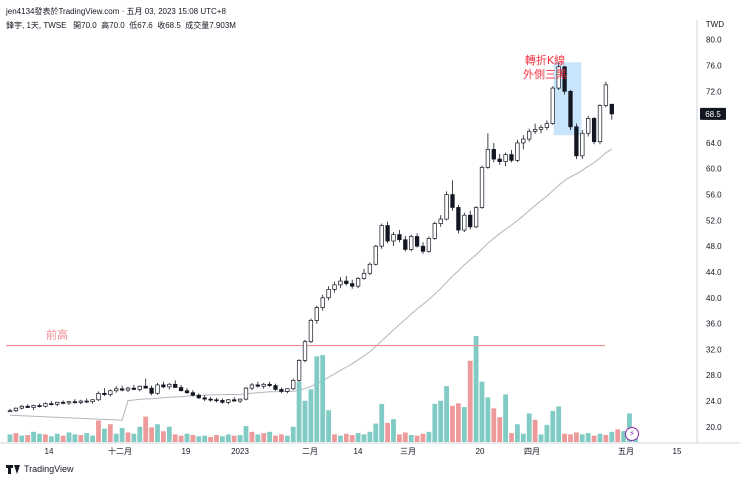 The width and height of the screenshot is (740, 480). Describe the element at coordinates (714, 195) in the screenshot. I see `price-tick-label: 56.0` at that location.